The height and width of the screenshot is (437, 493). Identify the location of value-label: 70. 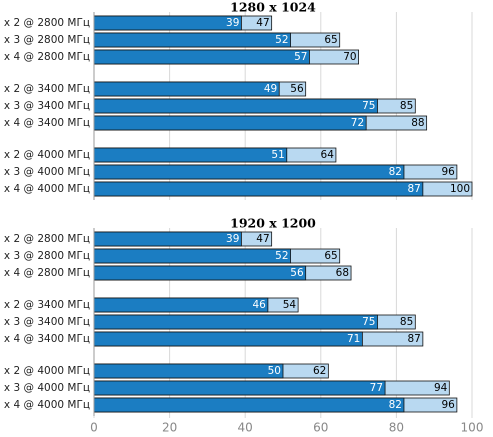
(349, 57).